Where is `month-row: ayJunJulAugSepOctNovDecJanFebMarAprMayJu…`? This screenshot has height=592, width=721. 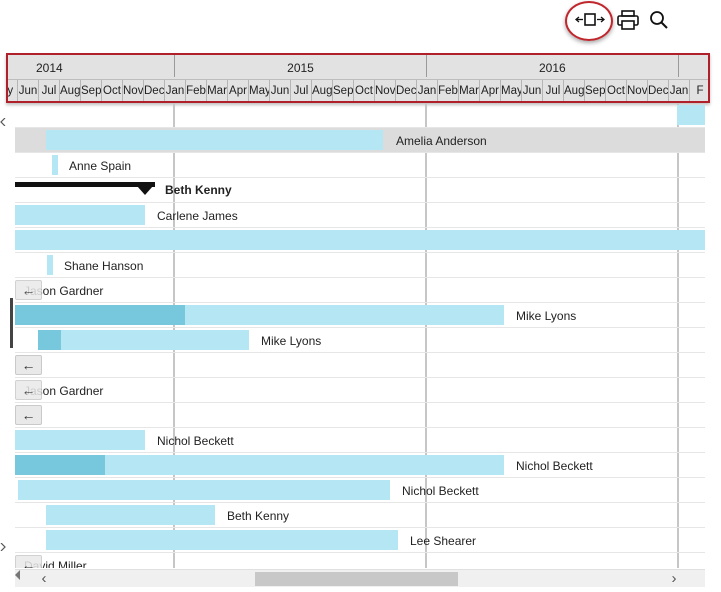 month-row: ayJunJulAugSepOctNovDecJanFebMarAprMayJu… is located at coordinates (358, 90).